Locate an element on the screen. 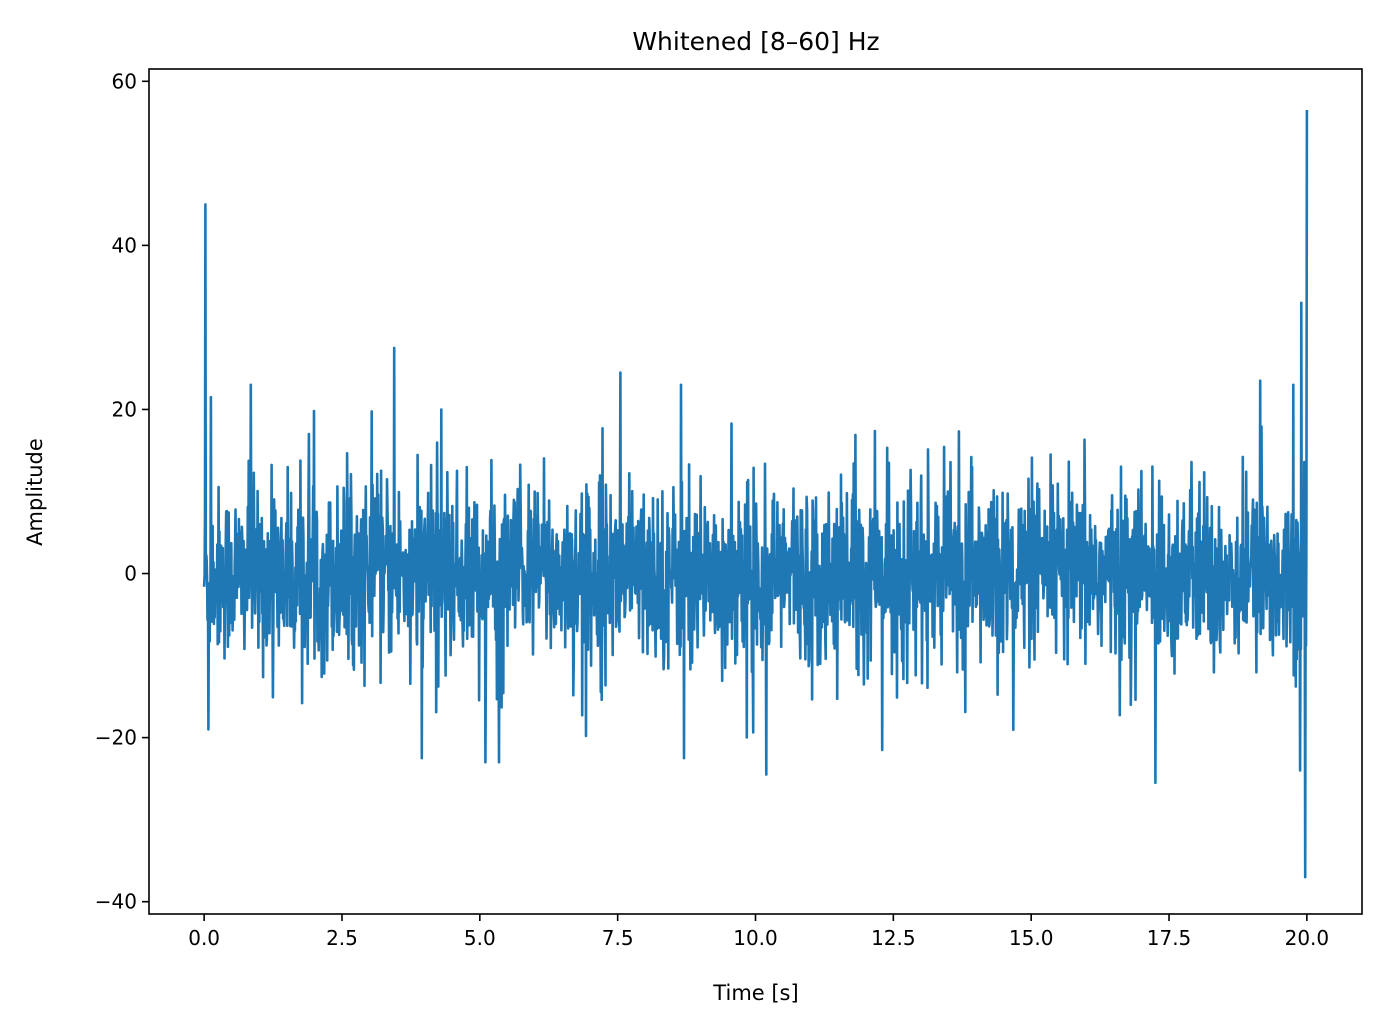  x-tick-label: 5.0 is located at coordinates (480, 938).